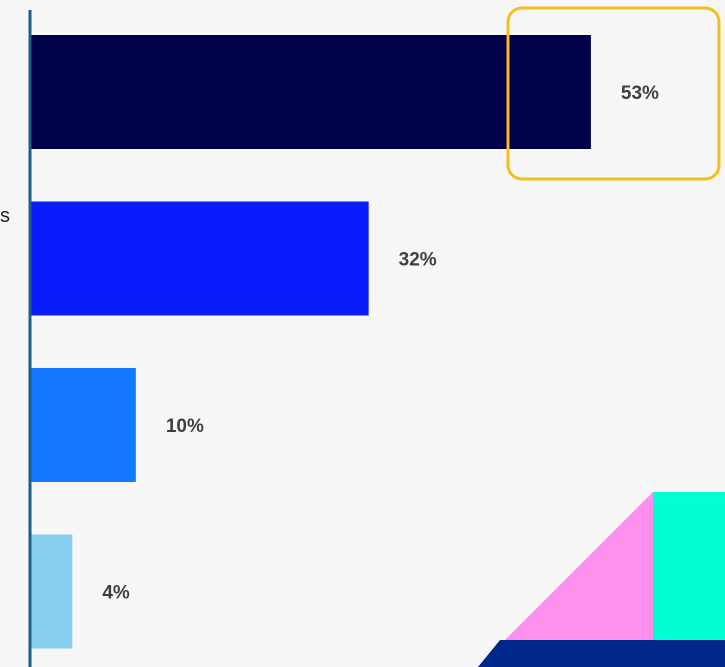  I want to click on decoration-pink-triangle, so click(579, 566).